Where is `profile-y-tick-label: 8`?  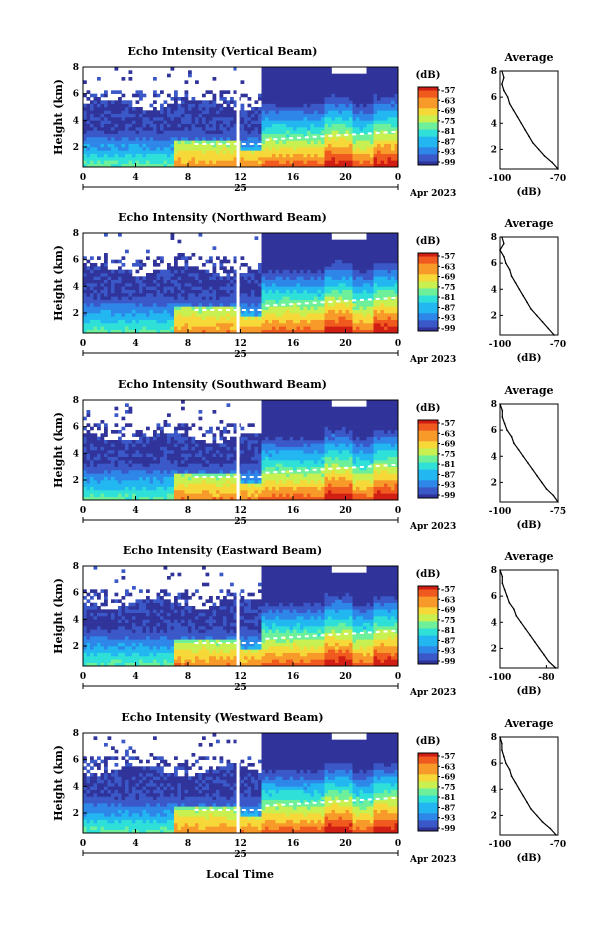 profile-y-tick-label: 8 is located at coordinates (494, 72).